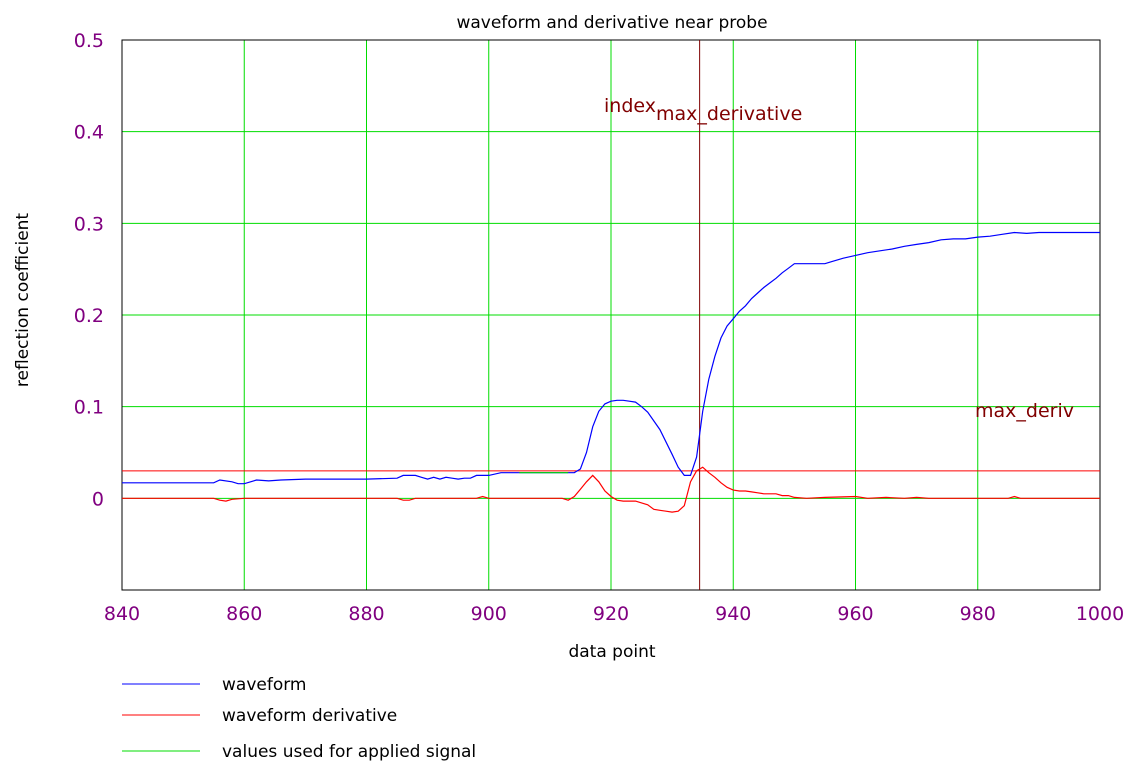 The height and width of the screenshot is (772, 1133). I want to click on y-tick-label: 0.4, so click(89, 133).